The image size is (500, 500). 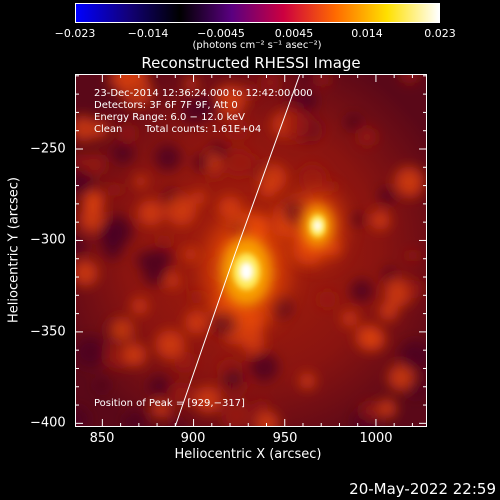 What do you see at coordinates (166, 105) in the screenshot?
I see `detectors-label: Detectors: 3F 6F 7F 9F, Att 0` at bounding box center [166, 105].